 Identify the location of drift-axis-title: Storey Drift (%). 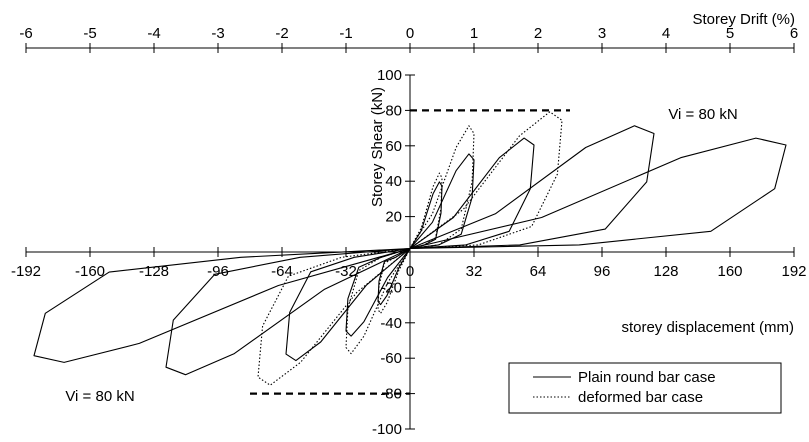
(743, 19).